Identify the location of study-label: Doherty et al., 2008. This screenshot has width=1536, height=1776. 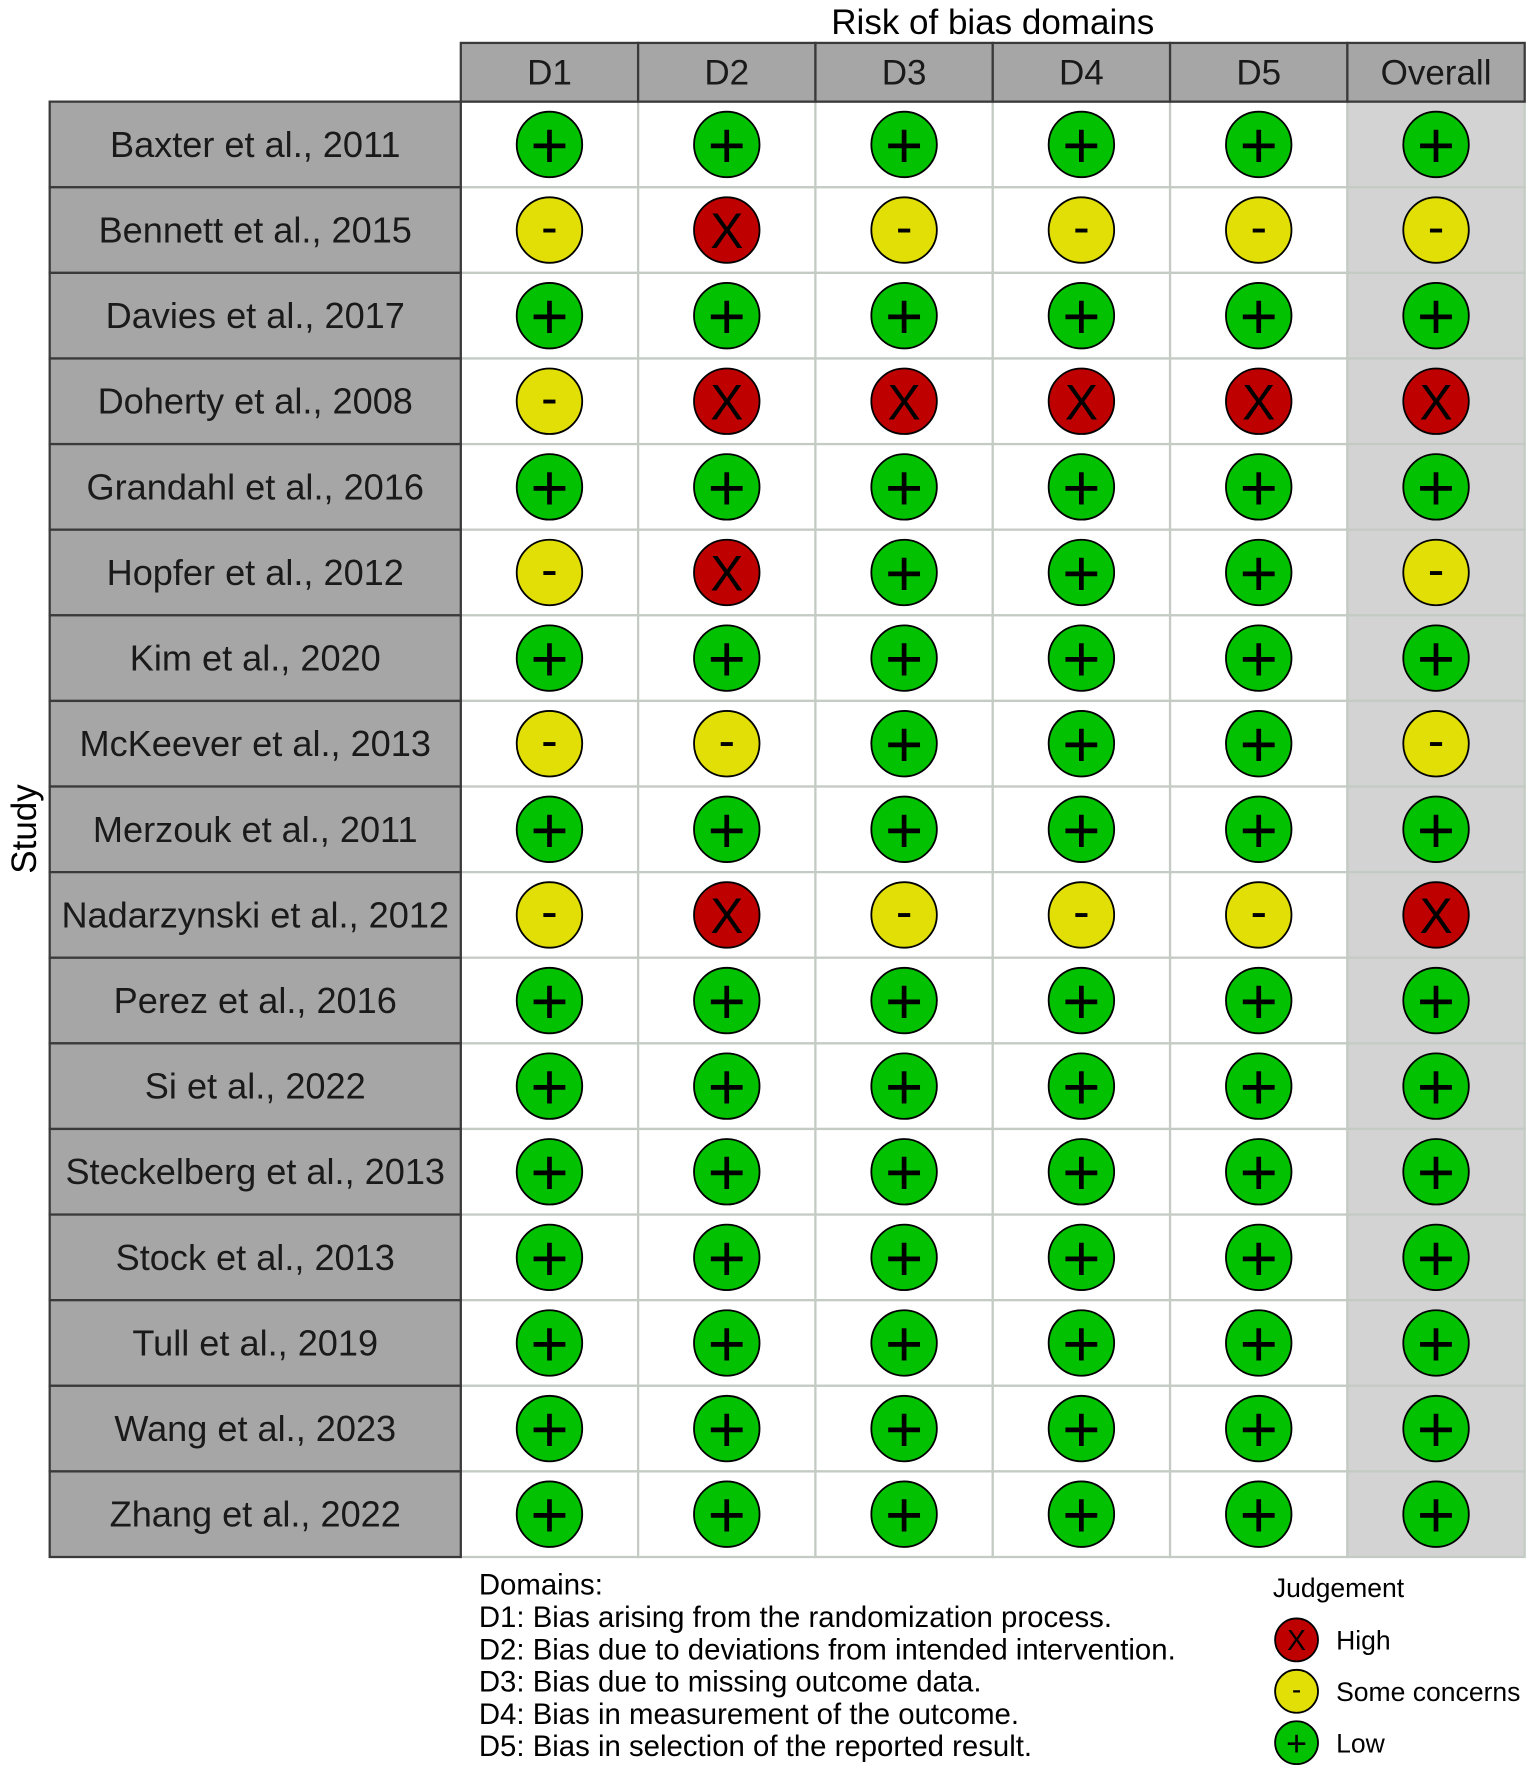
(255, 401).